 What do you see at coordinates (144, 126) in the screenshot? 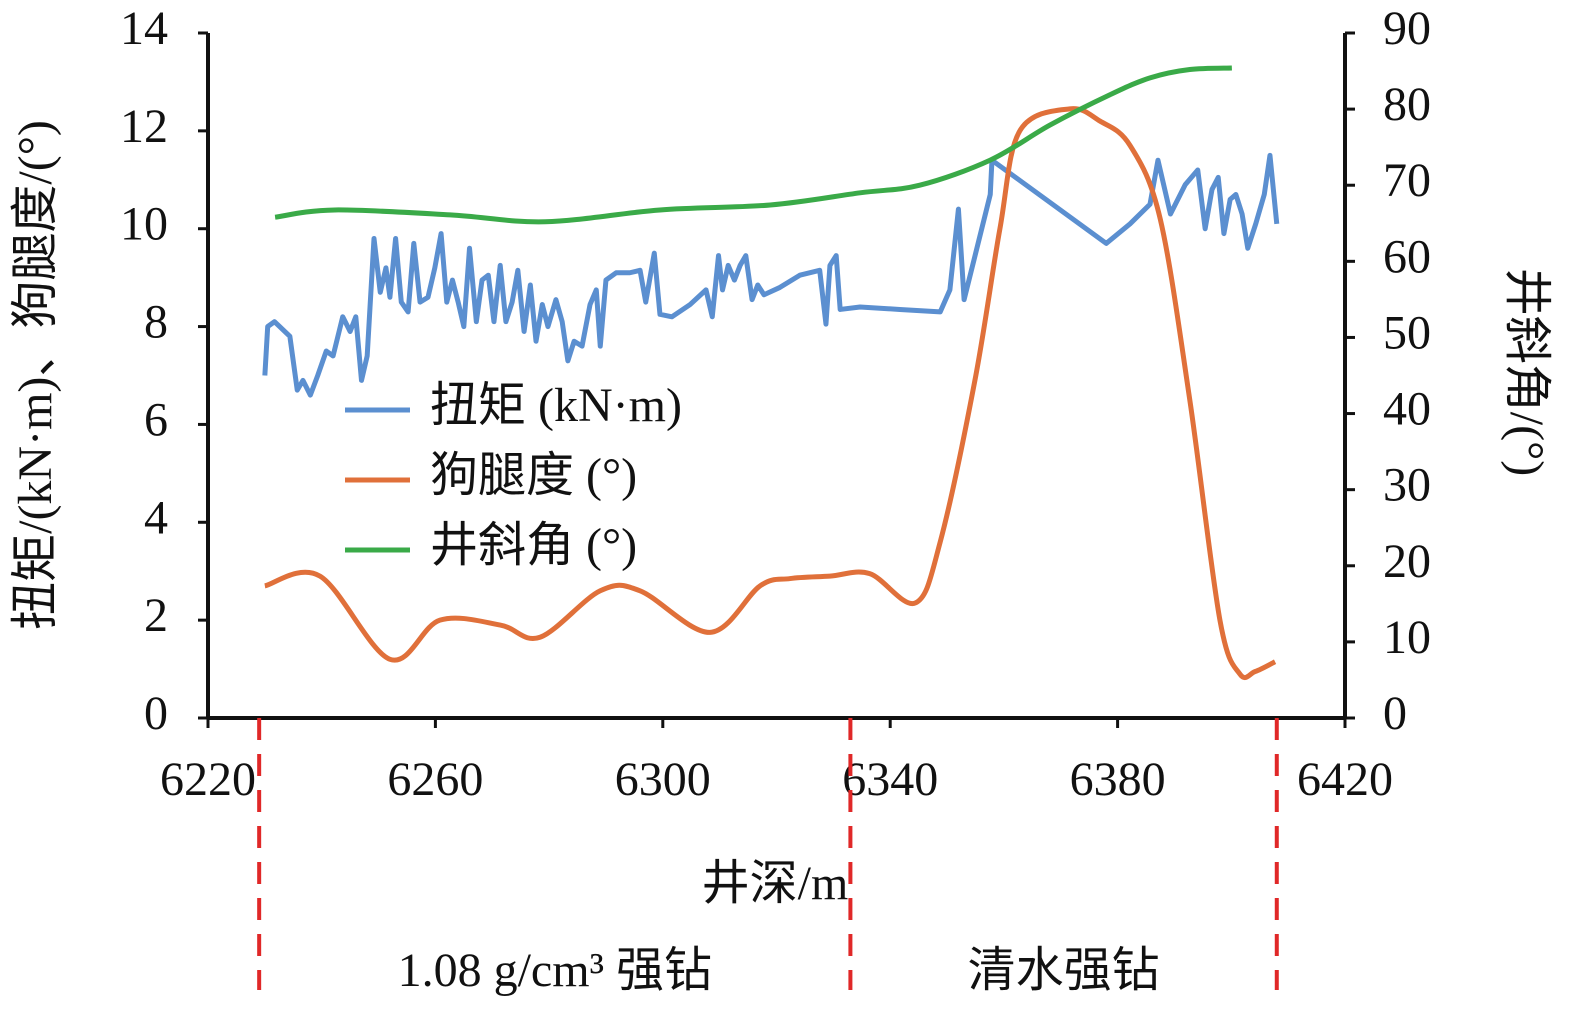
I see `y-tick-label: 12` at bounding box center [144, 126].